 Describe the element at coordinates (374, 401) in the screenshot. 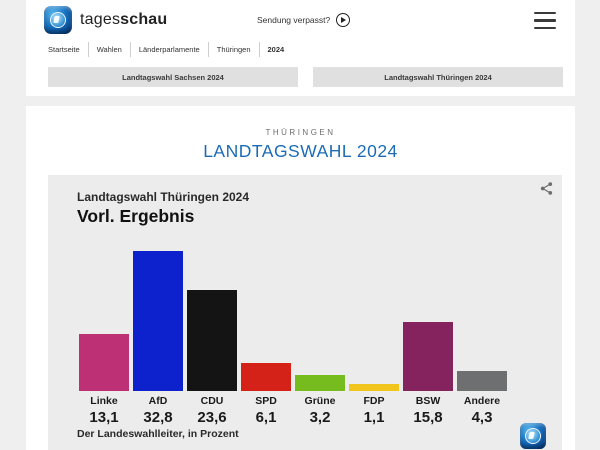

I see `party-label: FDP` at that location.